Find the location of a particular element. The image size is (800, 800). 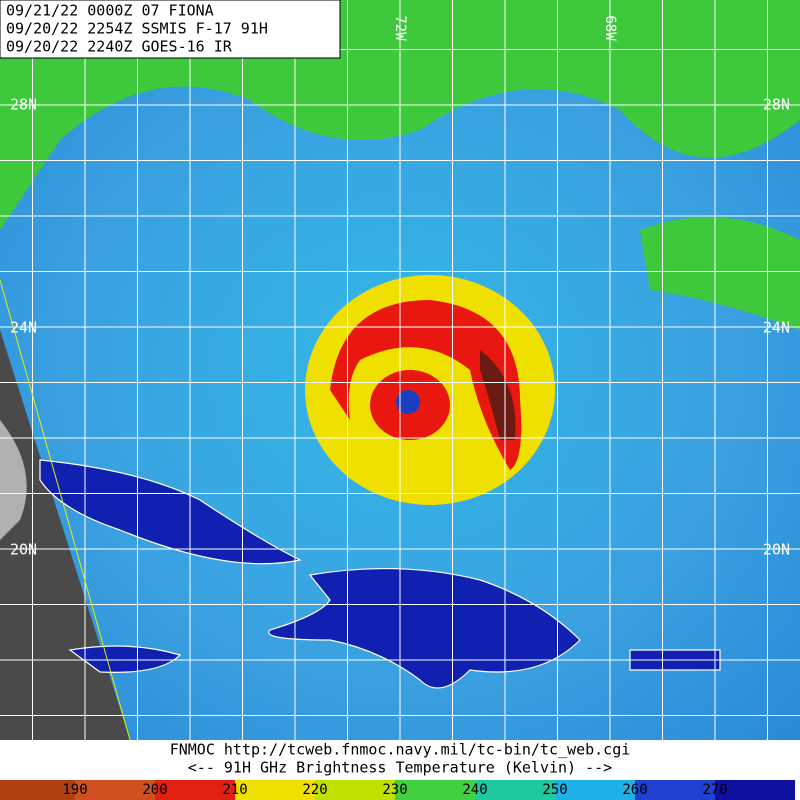

terminator is located at coordinates (65, 509).